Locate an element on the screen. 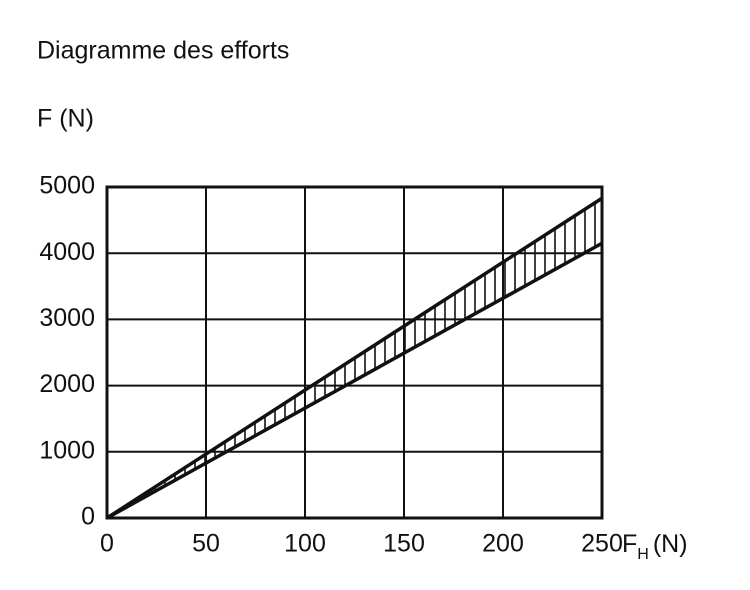 This screenshot has height=590, width=750. y-tick-label: 2000 is located at coordinates (67, 384).